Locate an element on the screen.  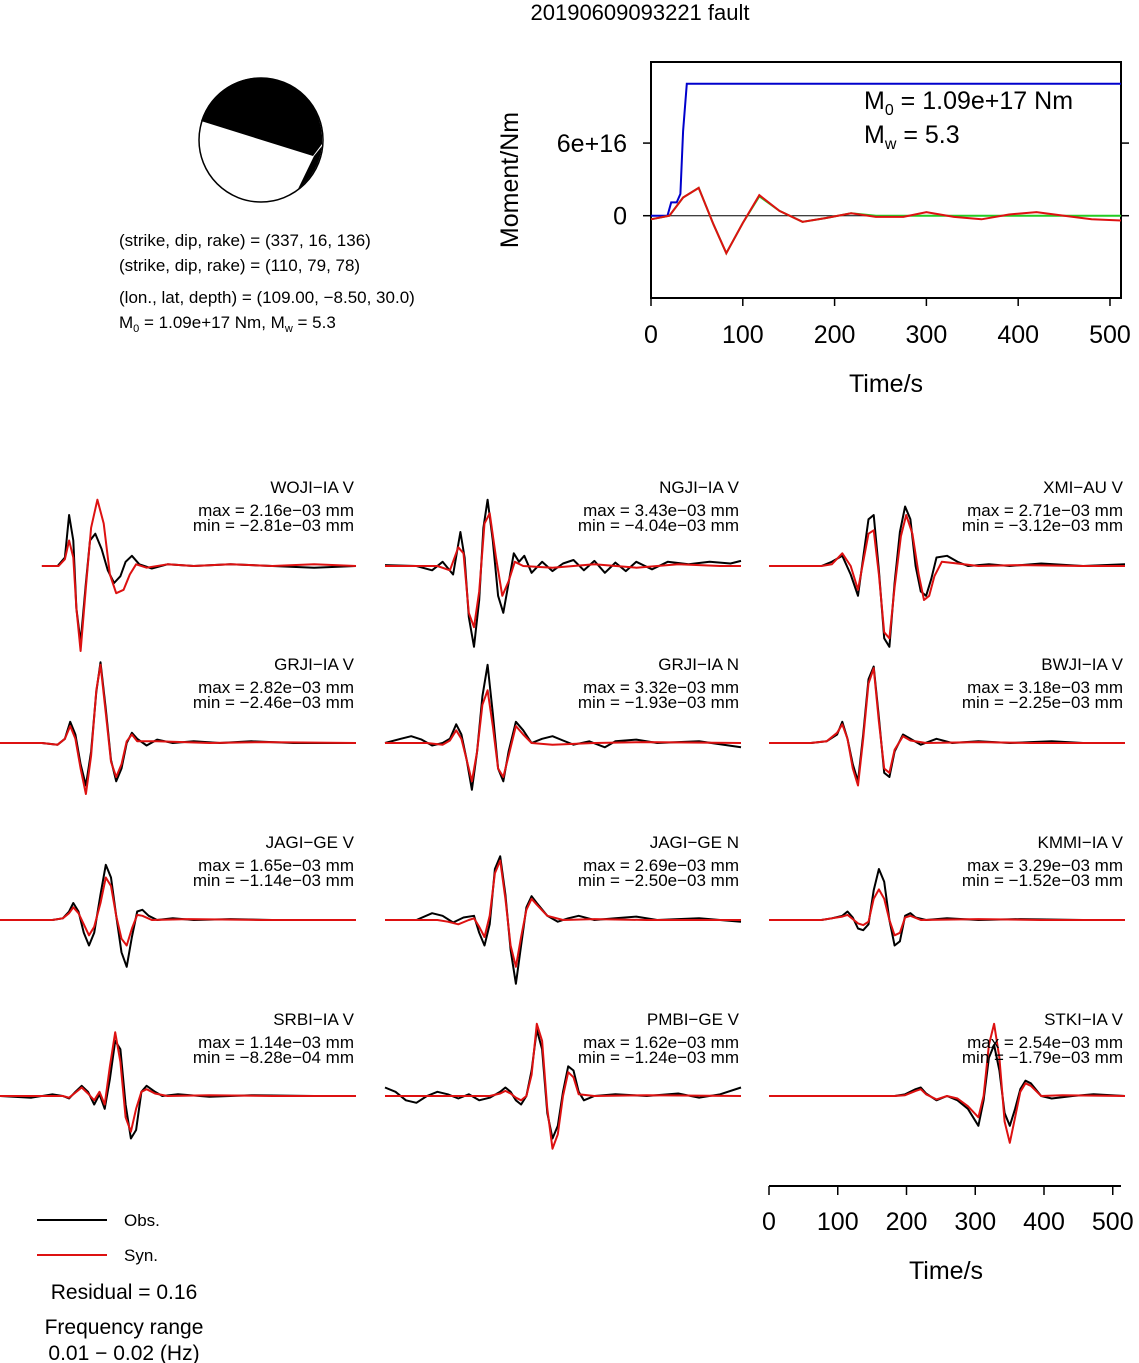
legend-obs-label: Obs. is located at coordinates (142, 1220).